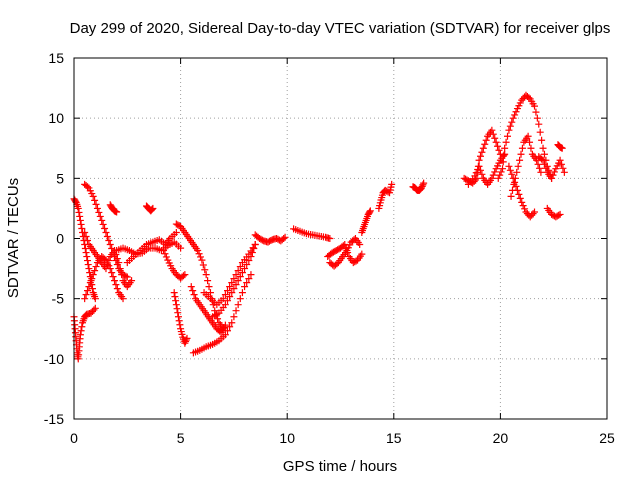 This screenshot has height=480, width=640. Describe the element at coordinates (607, 438) in the screenshot. I see `x-tick-label: 25` at that location.